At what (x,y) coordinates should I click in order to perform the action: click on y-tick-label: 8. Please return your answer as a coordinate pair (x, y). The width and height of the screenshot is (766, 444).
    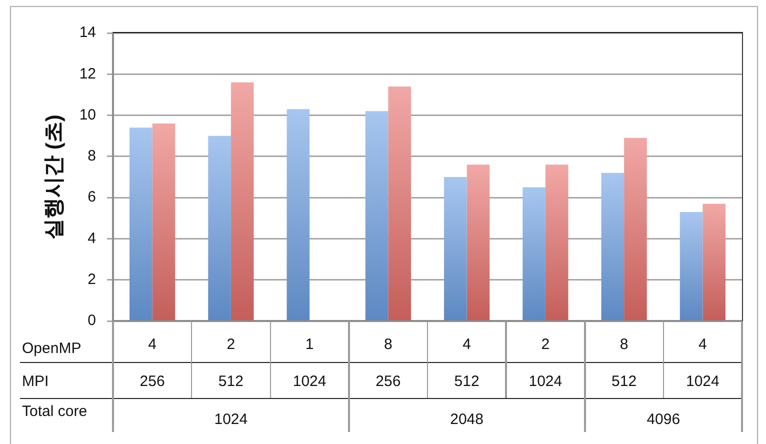
    Looking at the image, I should click on (92, 156).